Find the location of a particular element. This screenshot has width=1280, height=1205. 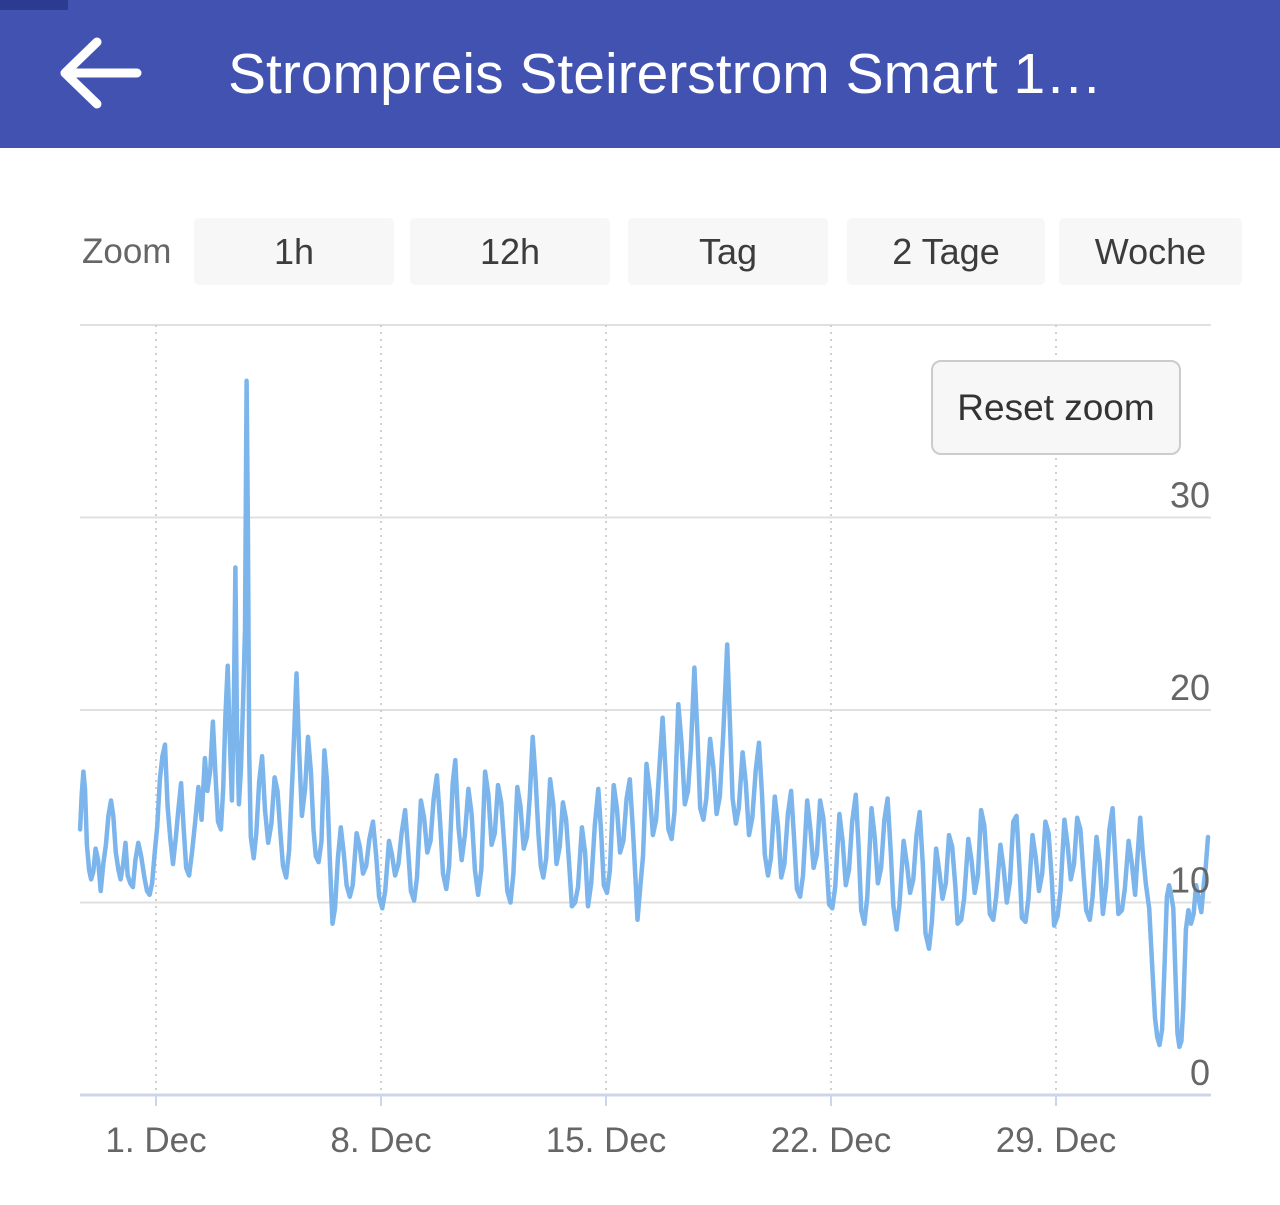

zoom-button-tag: Tag is located at coordinates (728, 251).